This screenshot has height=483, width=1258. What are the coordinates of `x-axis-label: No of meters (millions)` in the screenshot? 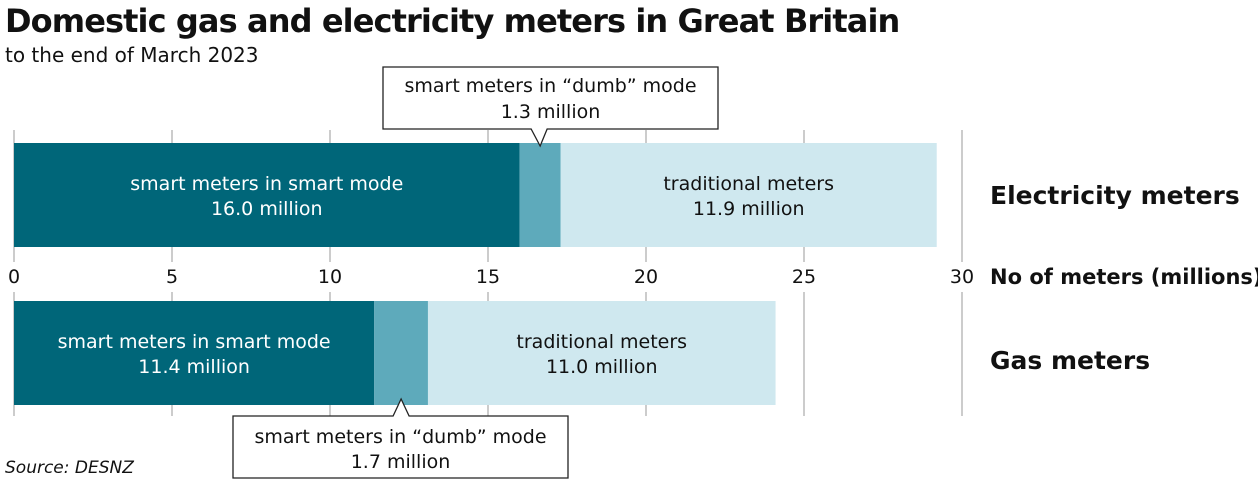 It's located at (1124, 277).